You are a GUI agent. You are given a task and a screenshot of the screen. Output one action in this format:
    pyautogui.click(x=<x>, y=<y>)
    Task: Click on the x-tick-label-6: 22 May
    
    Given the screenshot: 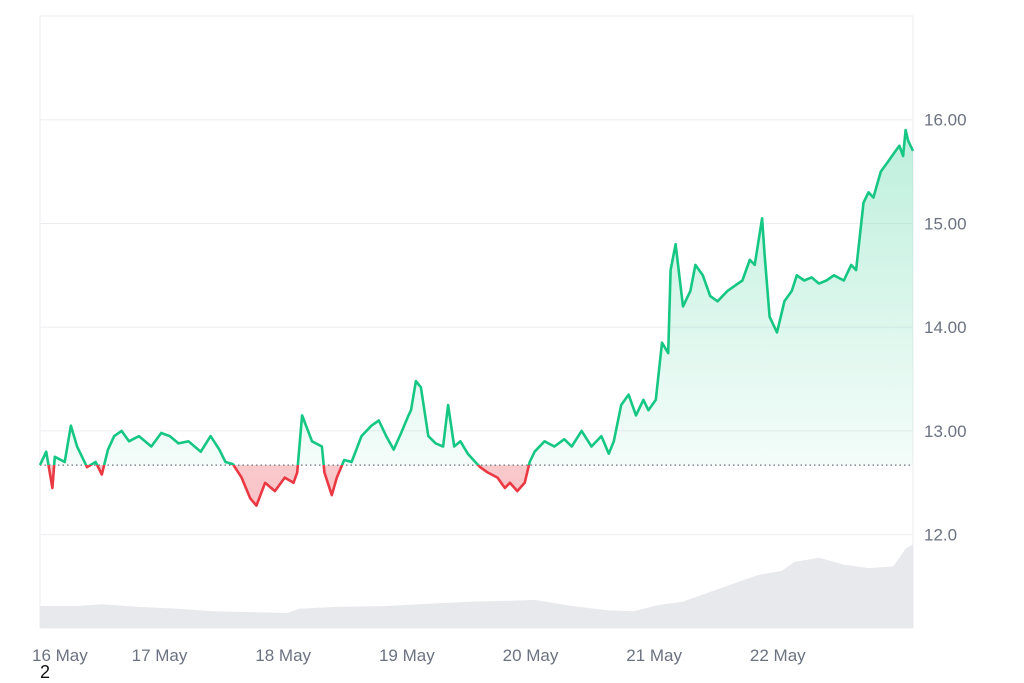 What is the action you would take?
    pyautogui.click(x=778, y=655)
    